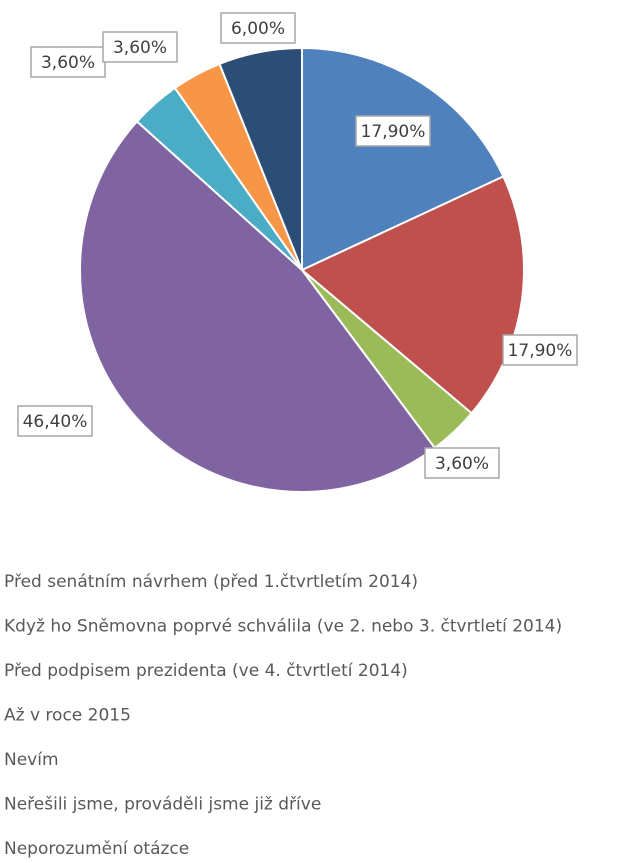 The image size is (630, 863). Describe the element at coordinates (67, 716) in the screenshot. I see `legend-entry: Až v roce 2015` at that location.